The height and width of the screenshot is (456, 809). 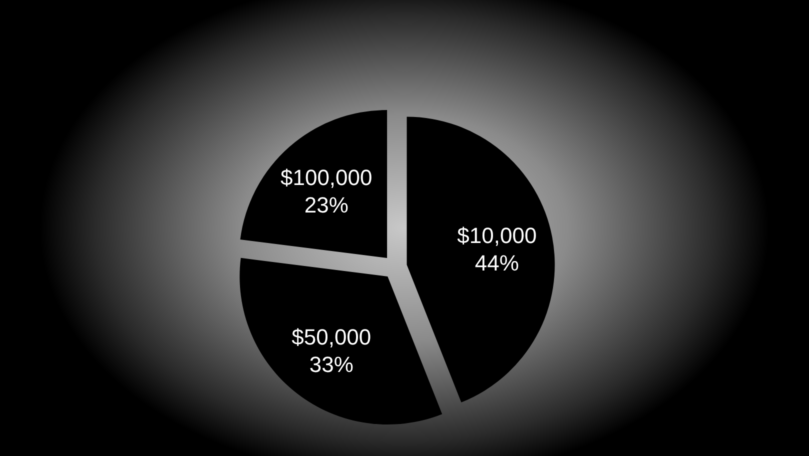 I want to click on data-label: 23%, so click(x=326, y=205).